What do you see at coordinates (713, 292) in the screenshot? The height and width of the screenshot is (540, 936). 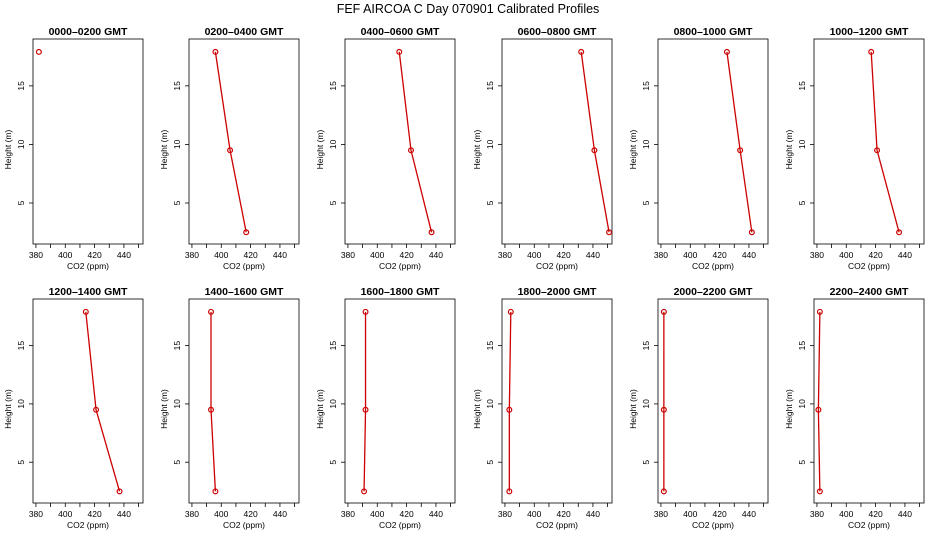 I see `panel-title: 2000–2200 GMT` at bounding box center [713, 292].